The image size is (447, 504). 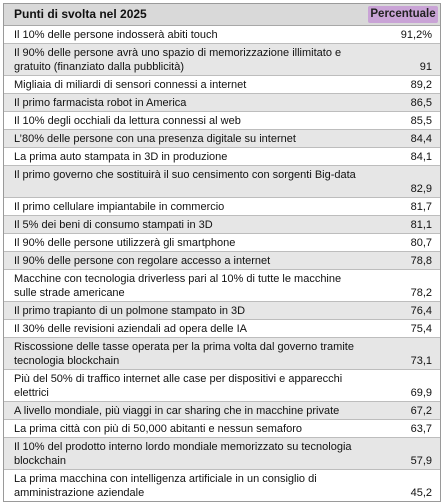 I want to click on row-value: 89,2, so click(x=421, y=85).